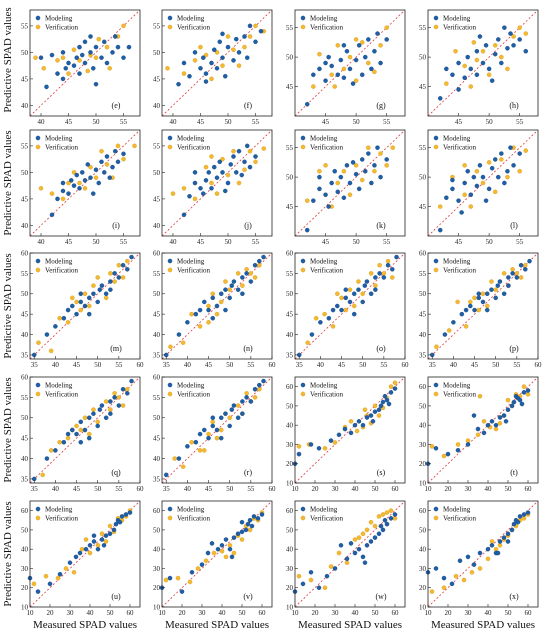 The width and height of the screenshot is (550, 633). What do you see at coordinates (290, 483) in the screenshot?
I see `y-tick-label: 10` at bounding box center [290, 483].